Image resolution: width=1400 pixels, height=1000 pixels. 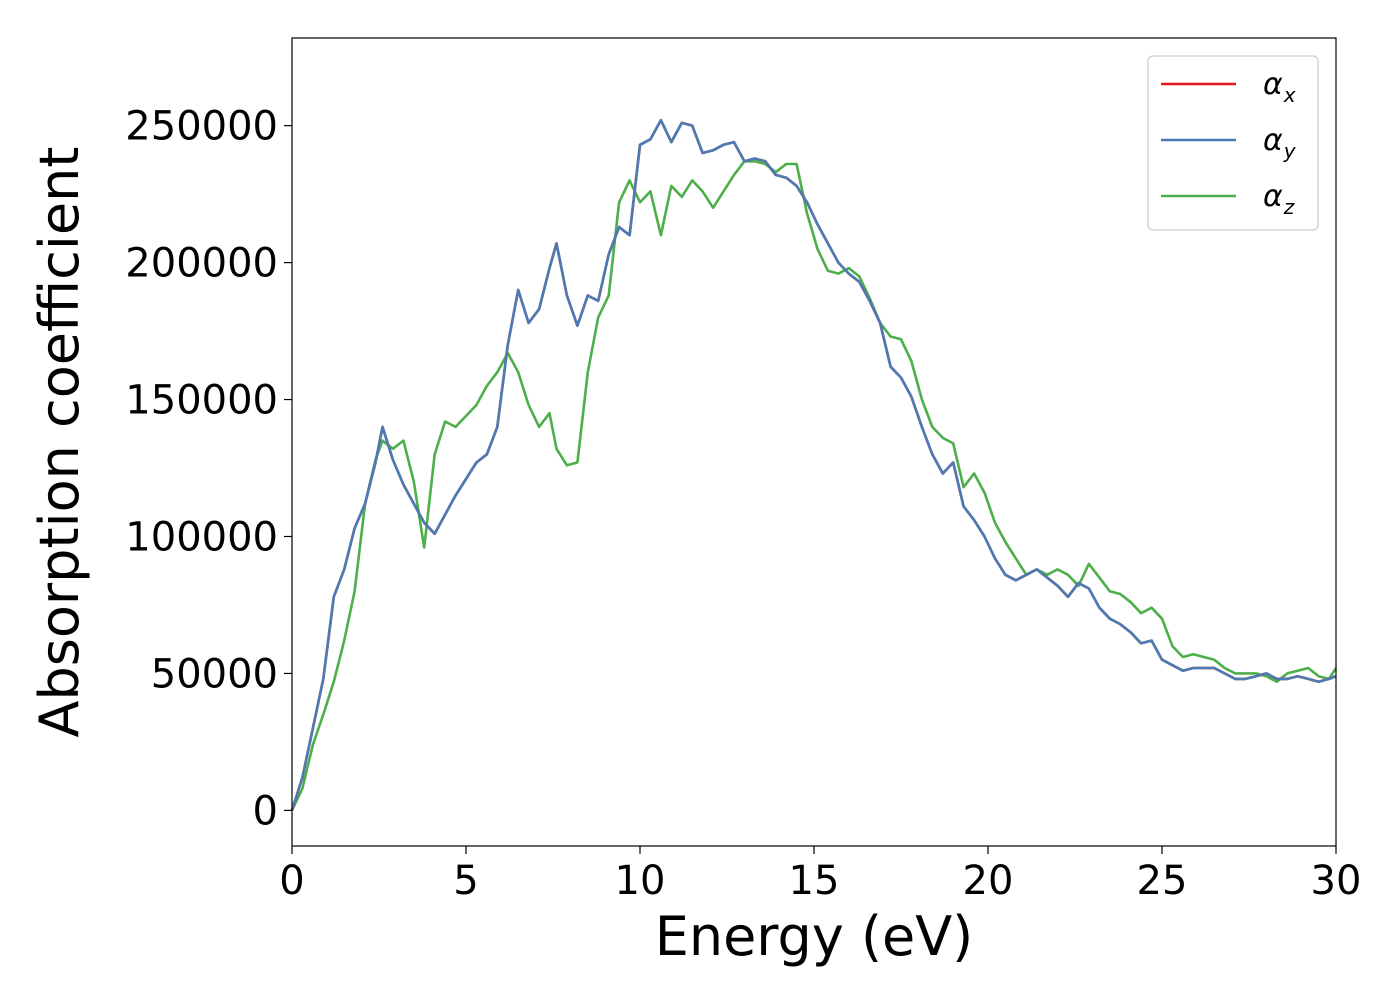 I want to click on x-tick-label: 5, so click(x=465, y=881).